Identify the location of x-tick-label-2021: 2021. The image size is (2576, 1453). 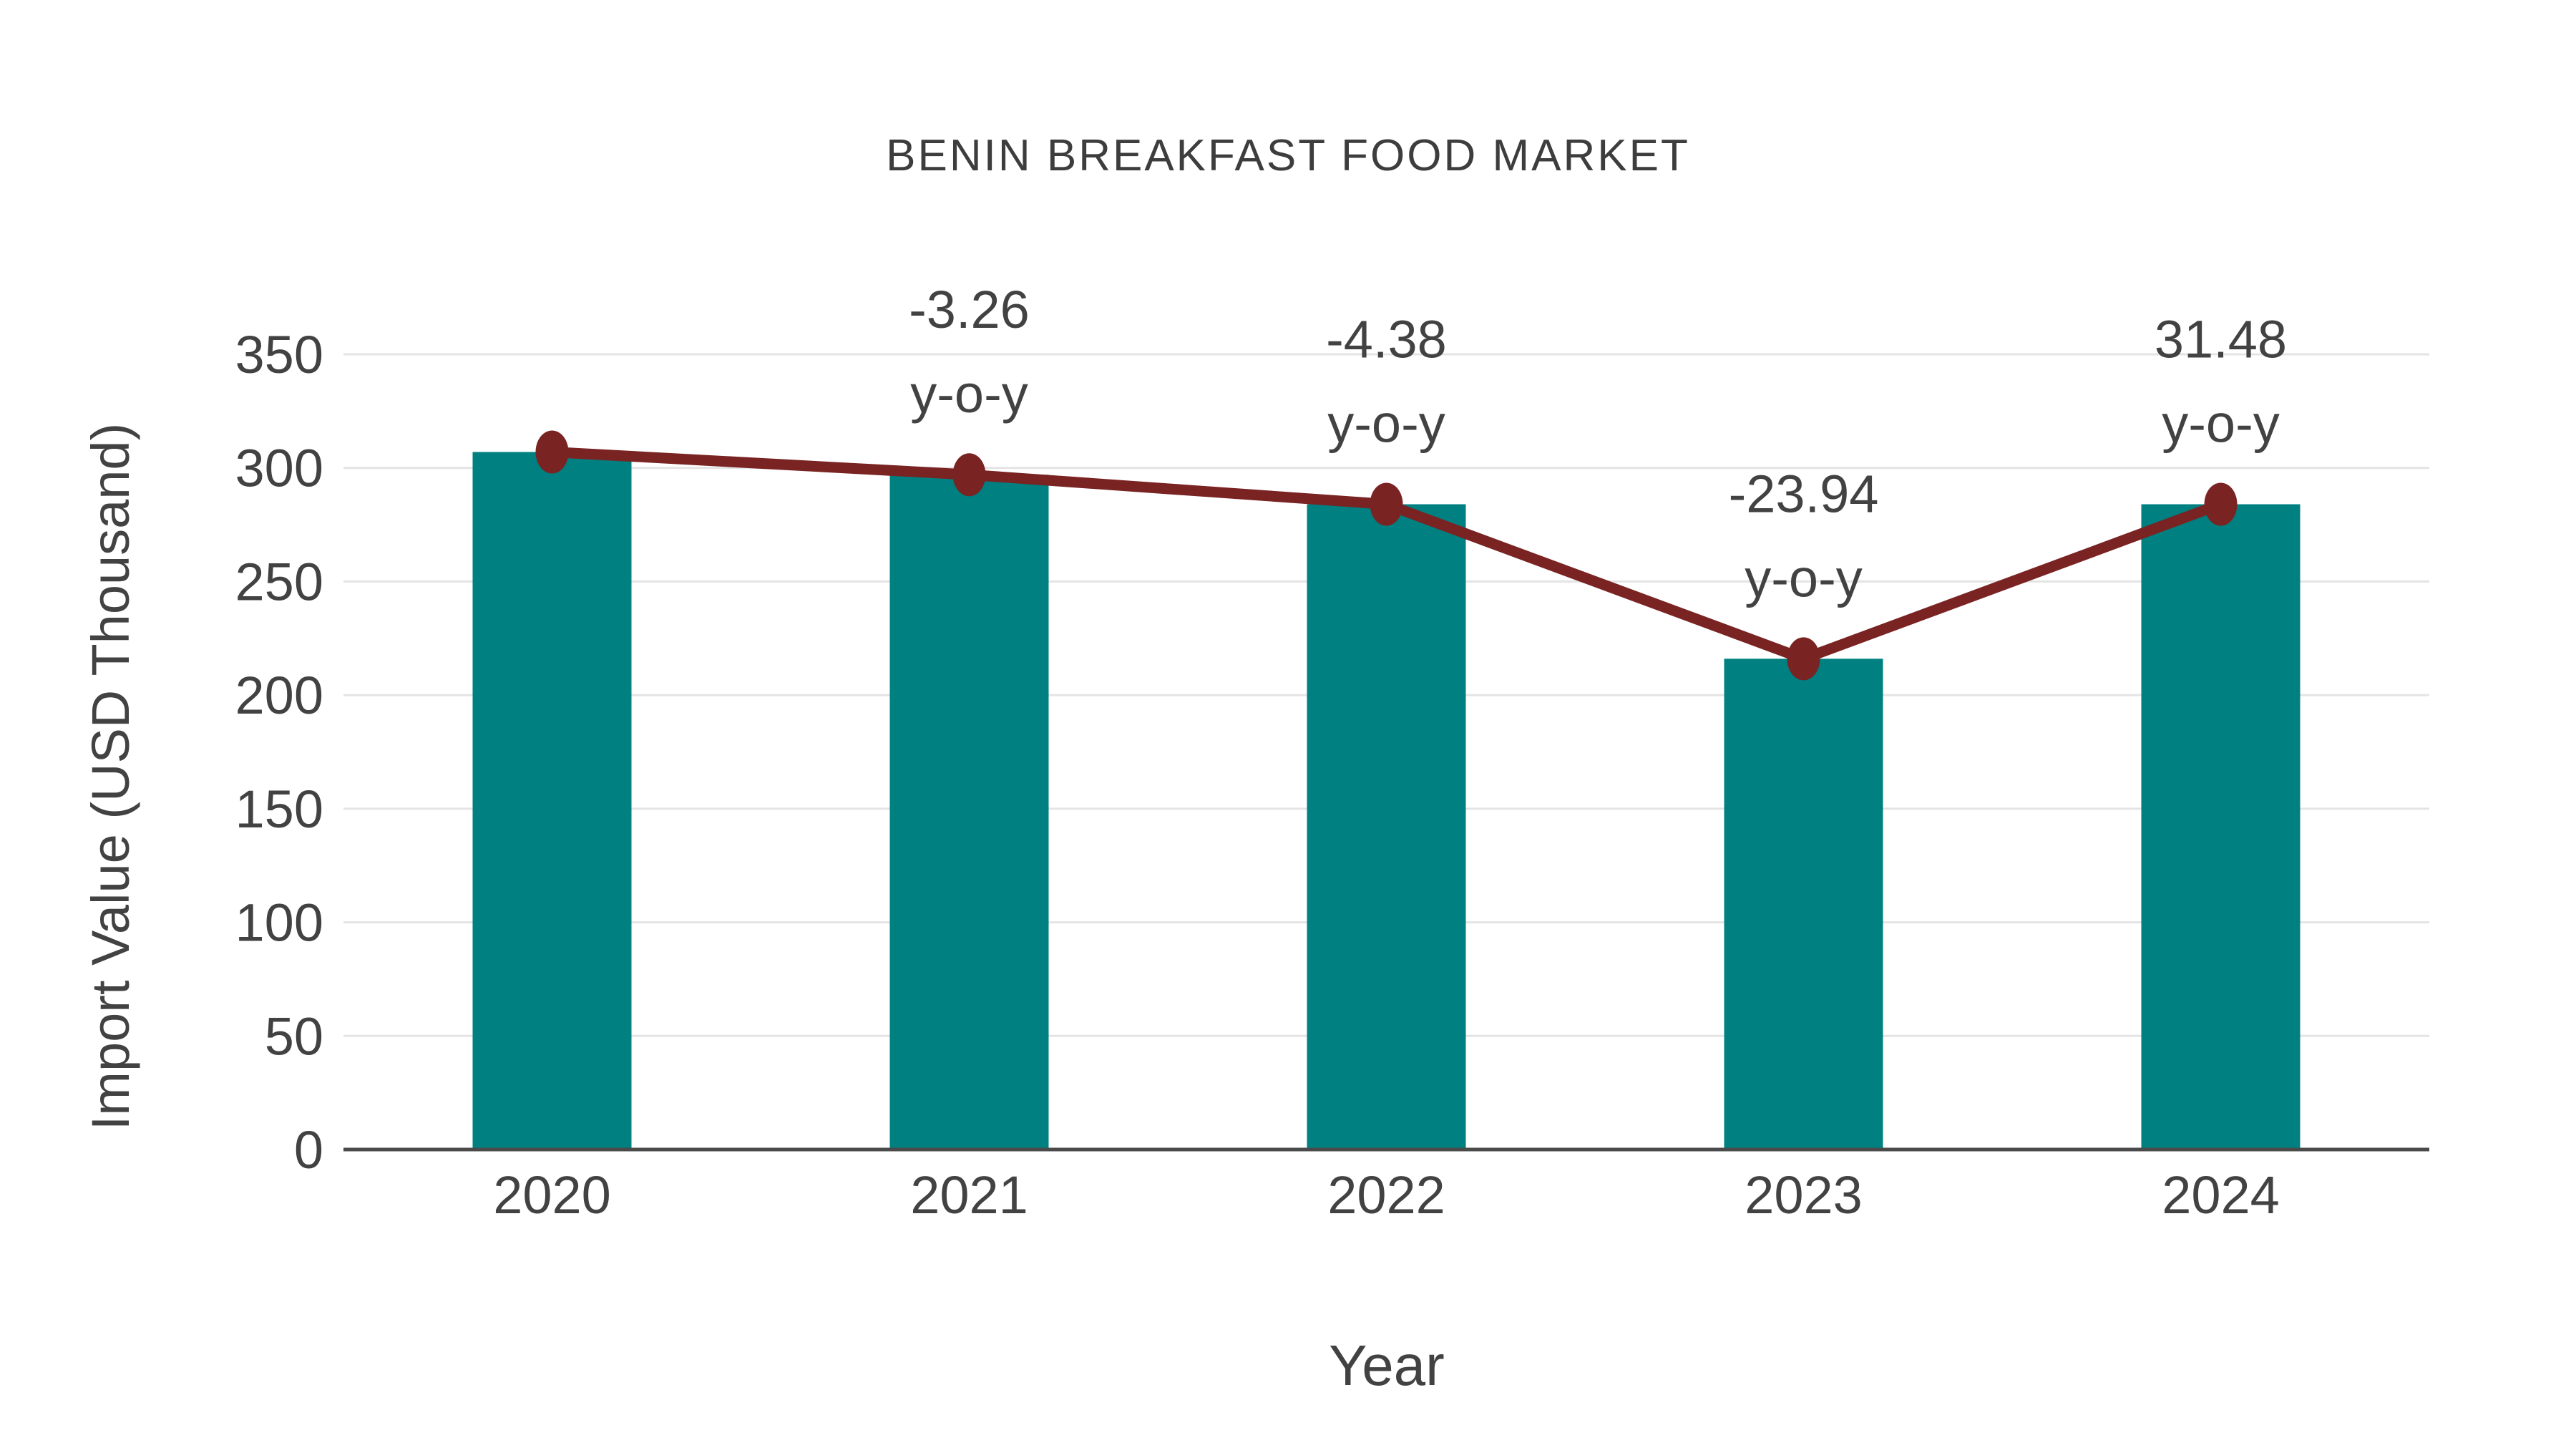
(969, 1195).